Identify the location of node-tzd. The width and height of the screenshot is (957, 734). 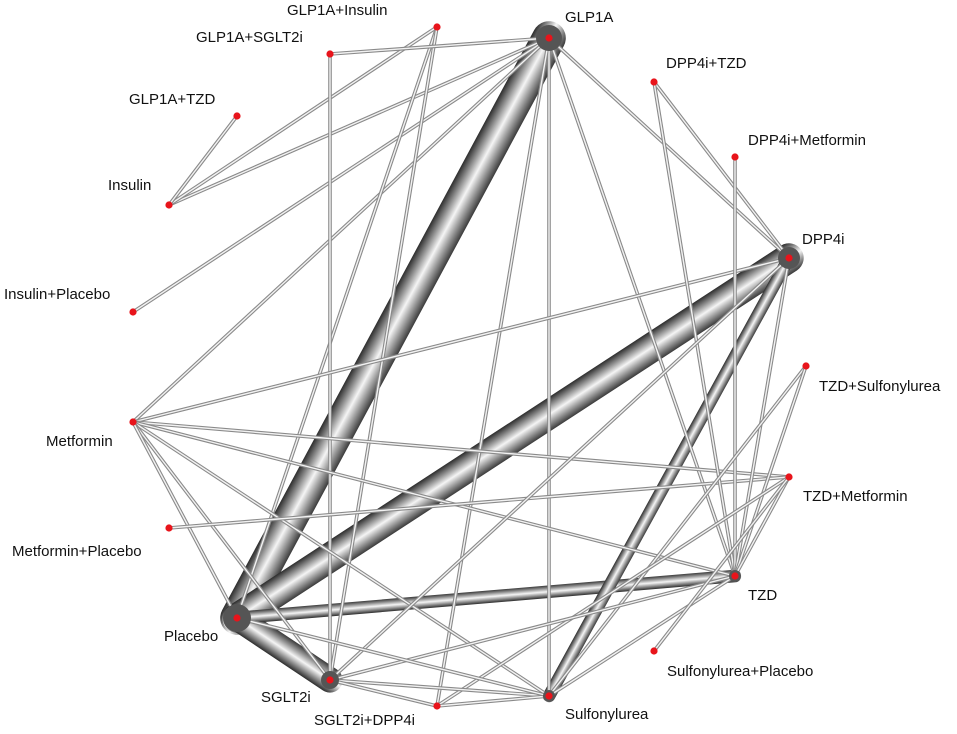
(735, 576).